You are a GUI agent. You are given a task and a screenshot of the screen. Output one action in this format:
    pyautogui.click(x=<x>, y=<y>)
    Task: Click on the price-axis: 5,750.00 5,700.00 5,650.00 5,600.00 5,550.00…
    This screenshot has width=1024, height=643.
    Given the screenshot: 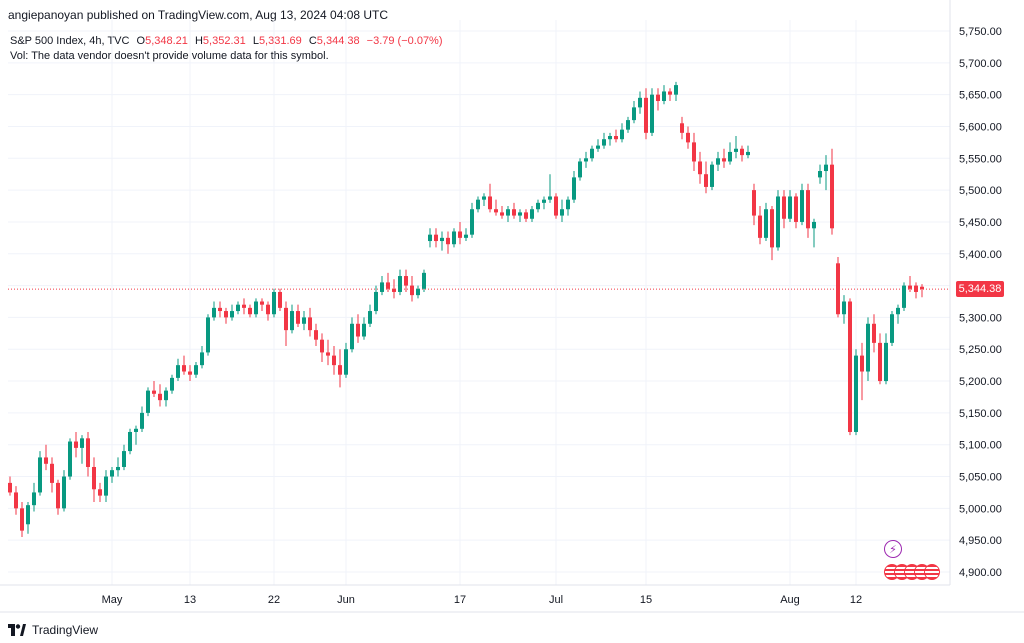 What is the action you would take?
    pyautogui.click(x=980, y=302)
    